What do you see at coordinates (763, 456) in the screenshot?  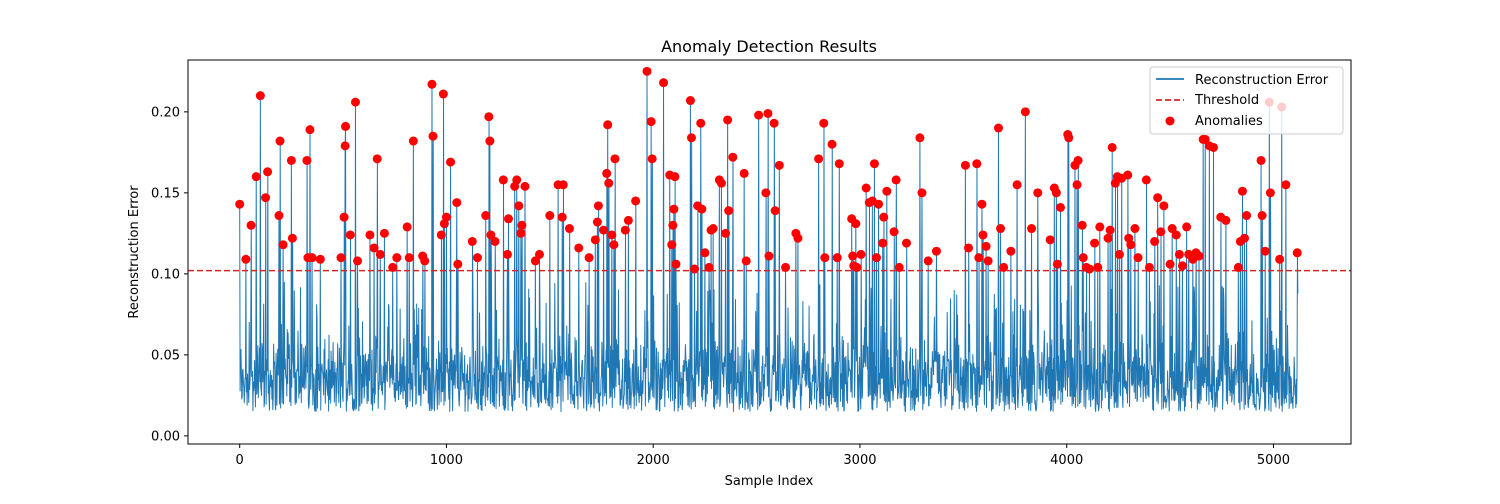 I see `x-axis: 0 1000 2000 3000 4000 5000` at bounding box center [763, 456].